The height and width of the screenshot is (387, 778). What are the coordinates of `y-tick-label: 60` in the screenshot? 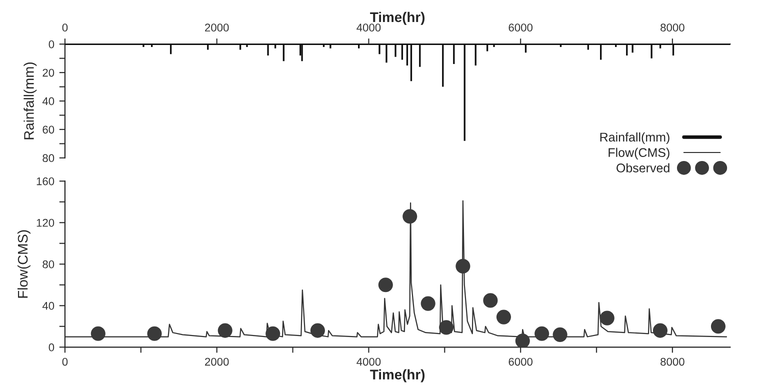 It's located at (48, 130).